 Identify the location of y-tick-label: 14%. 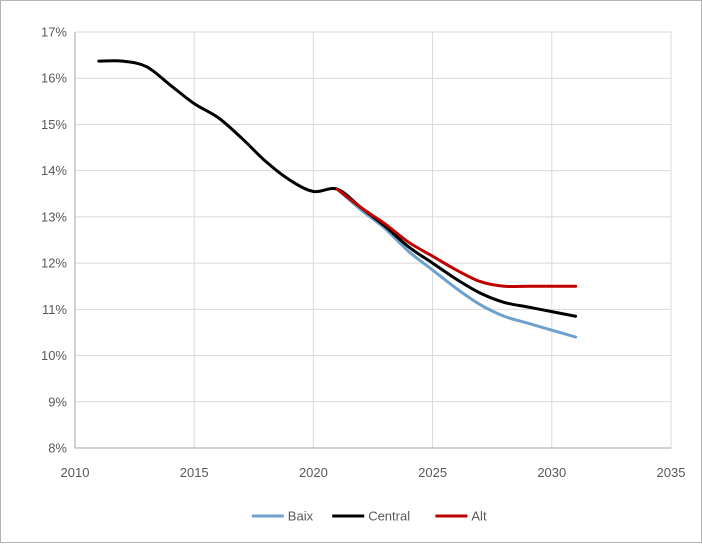
(54, 170).